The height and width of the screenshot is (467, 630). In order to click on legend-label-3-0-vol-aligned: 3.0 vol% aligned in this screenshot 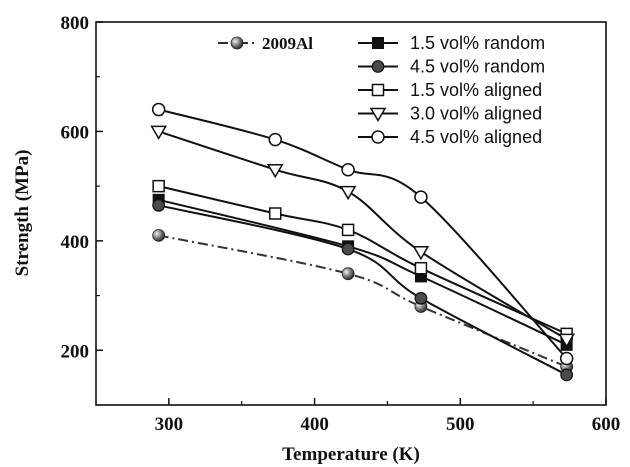, I will do `click(476, 114)`.